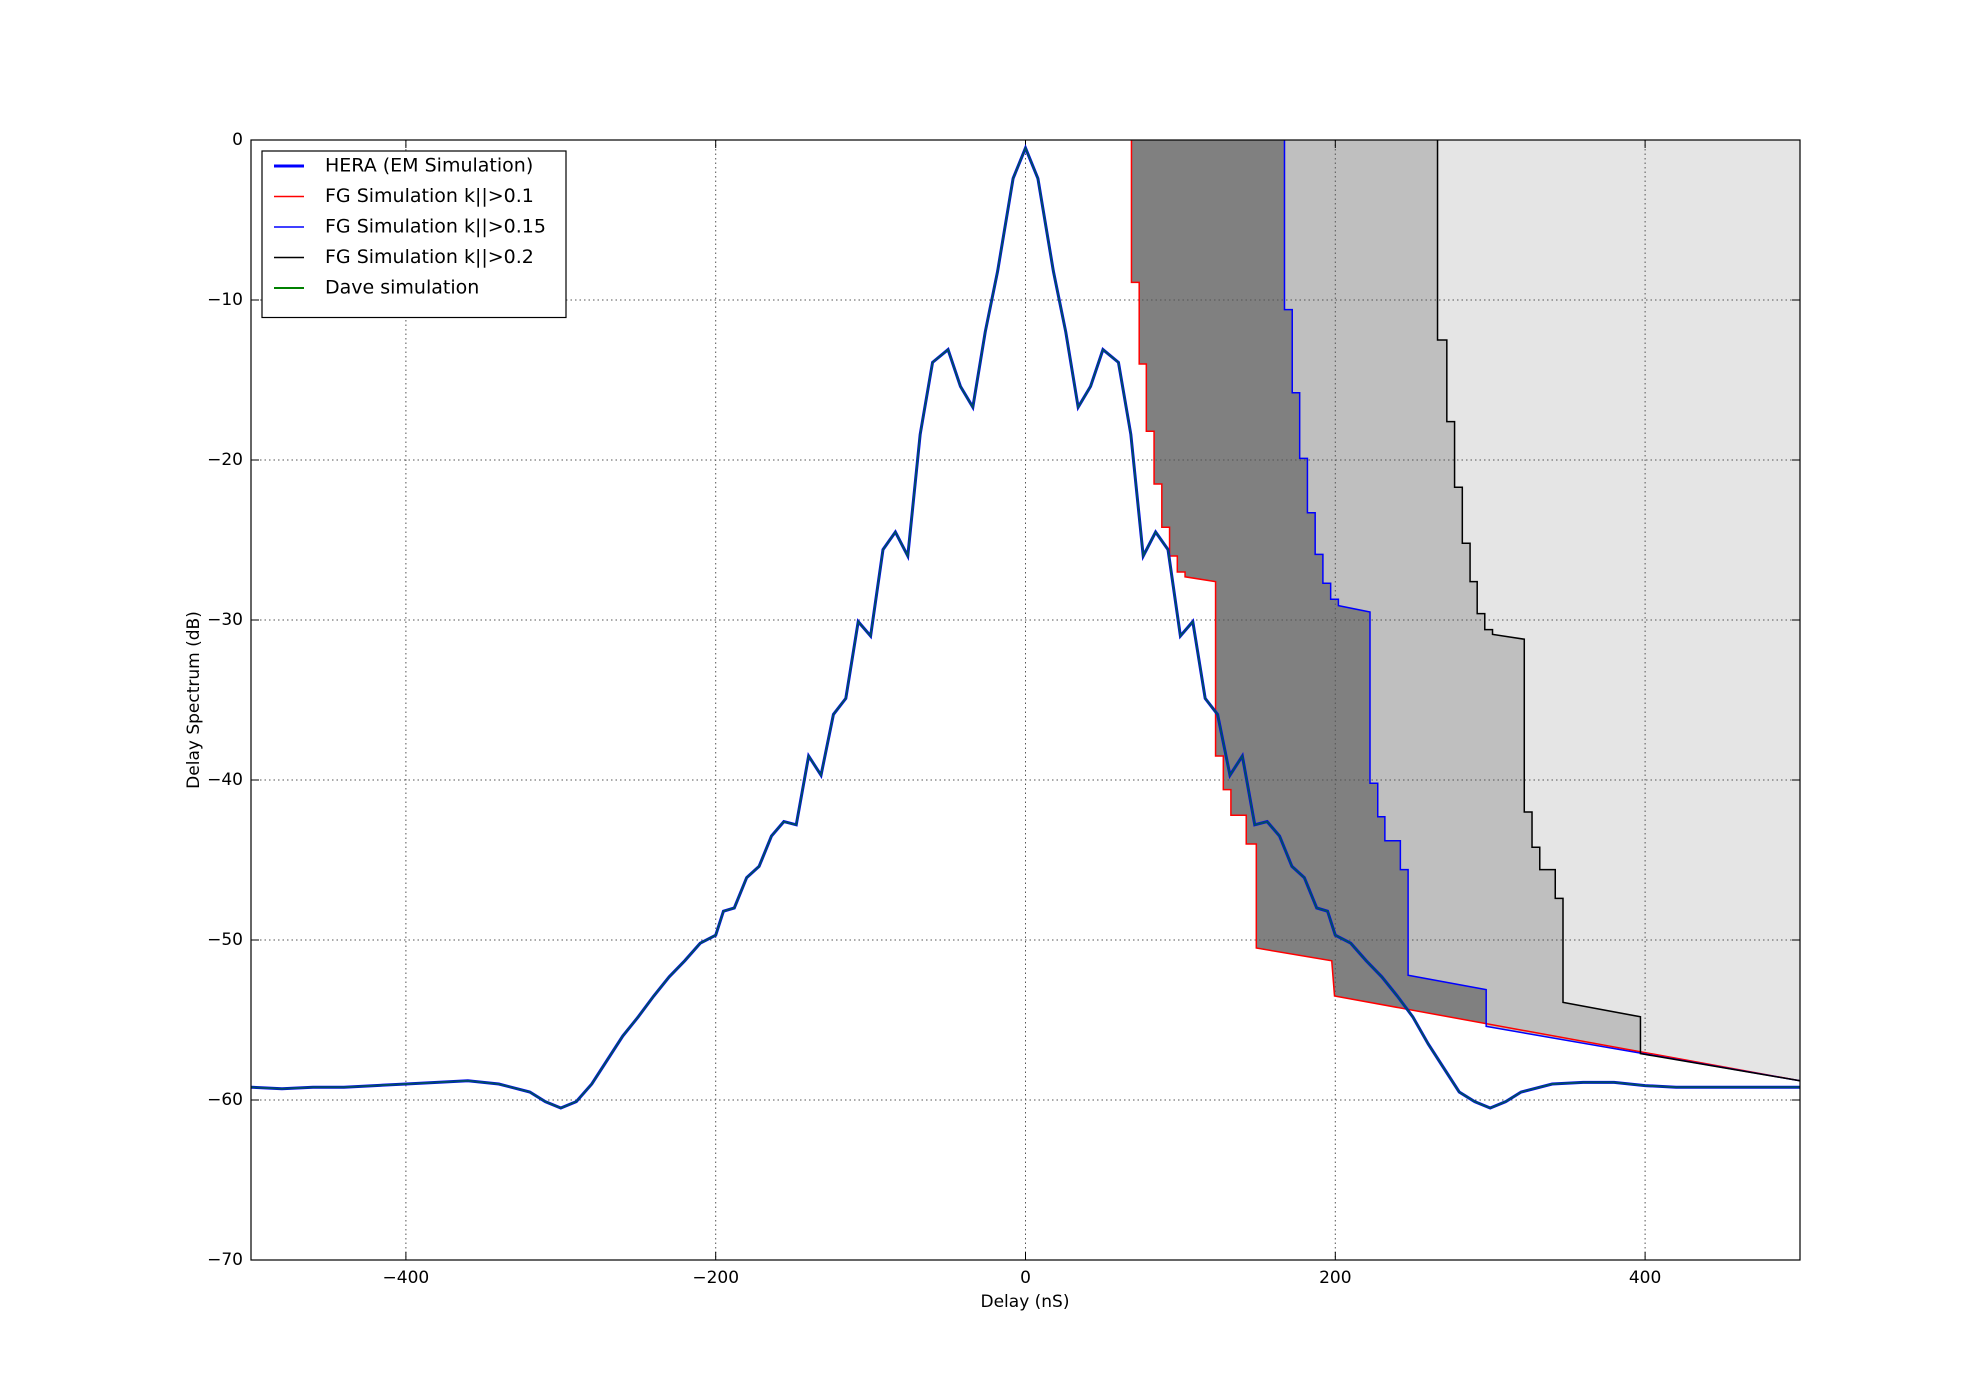  Describe the element at coordinates (429, 257) in the screenshot. I see `legend-label: FG Simulation k||>0.2` at that location.